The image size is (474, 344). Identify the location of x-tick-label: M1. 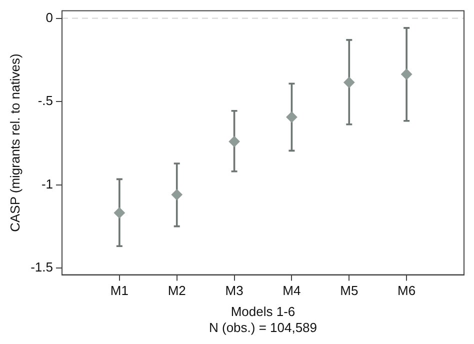
(119, 290).